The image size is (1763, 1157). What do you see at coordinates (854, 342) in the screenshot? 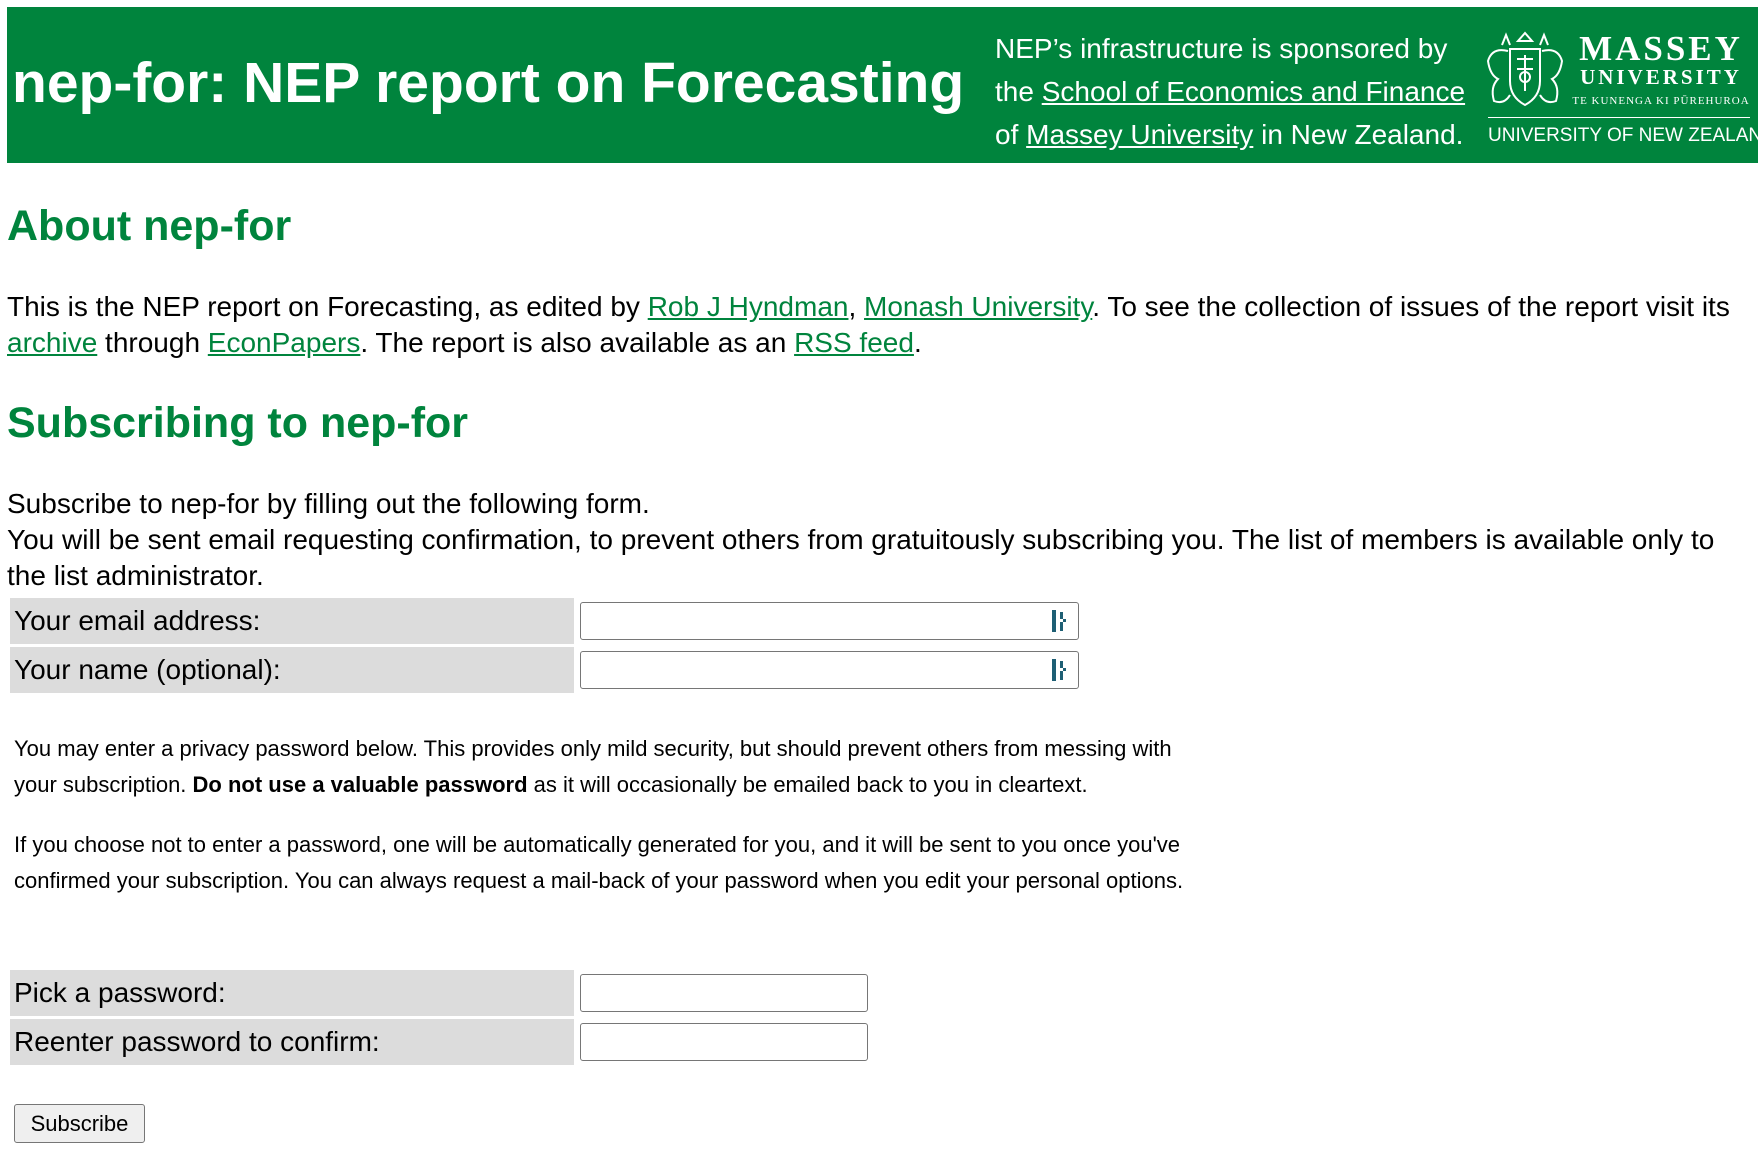
I see `rss-link: RSS feed` at bounding box center [854, 342].